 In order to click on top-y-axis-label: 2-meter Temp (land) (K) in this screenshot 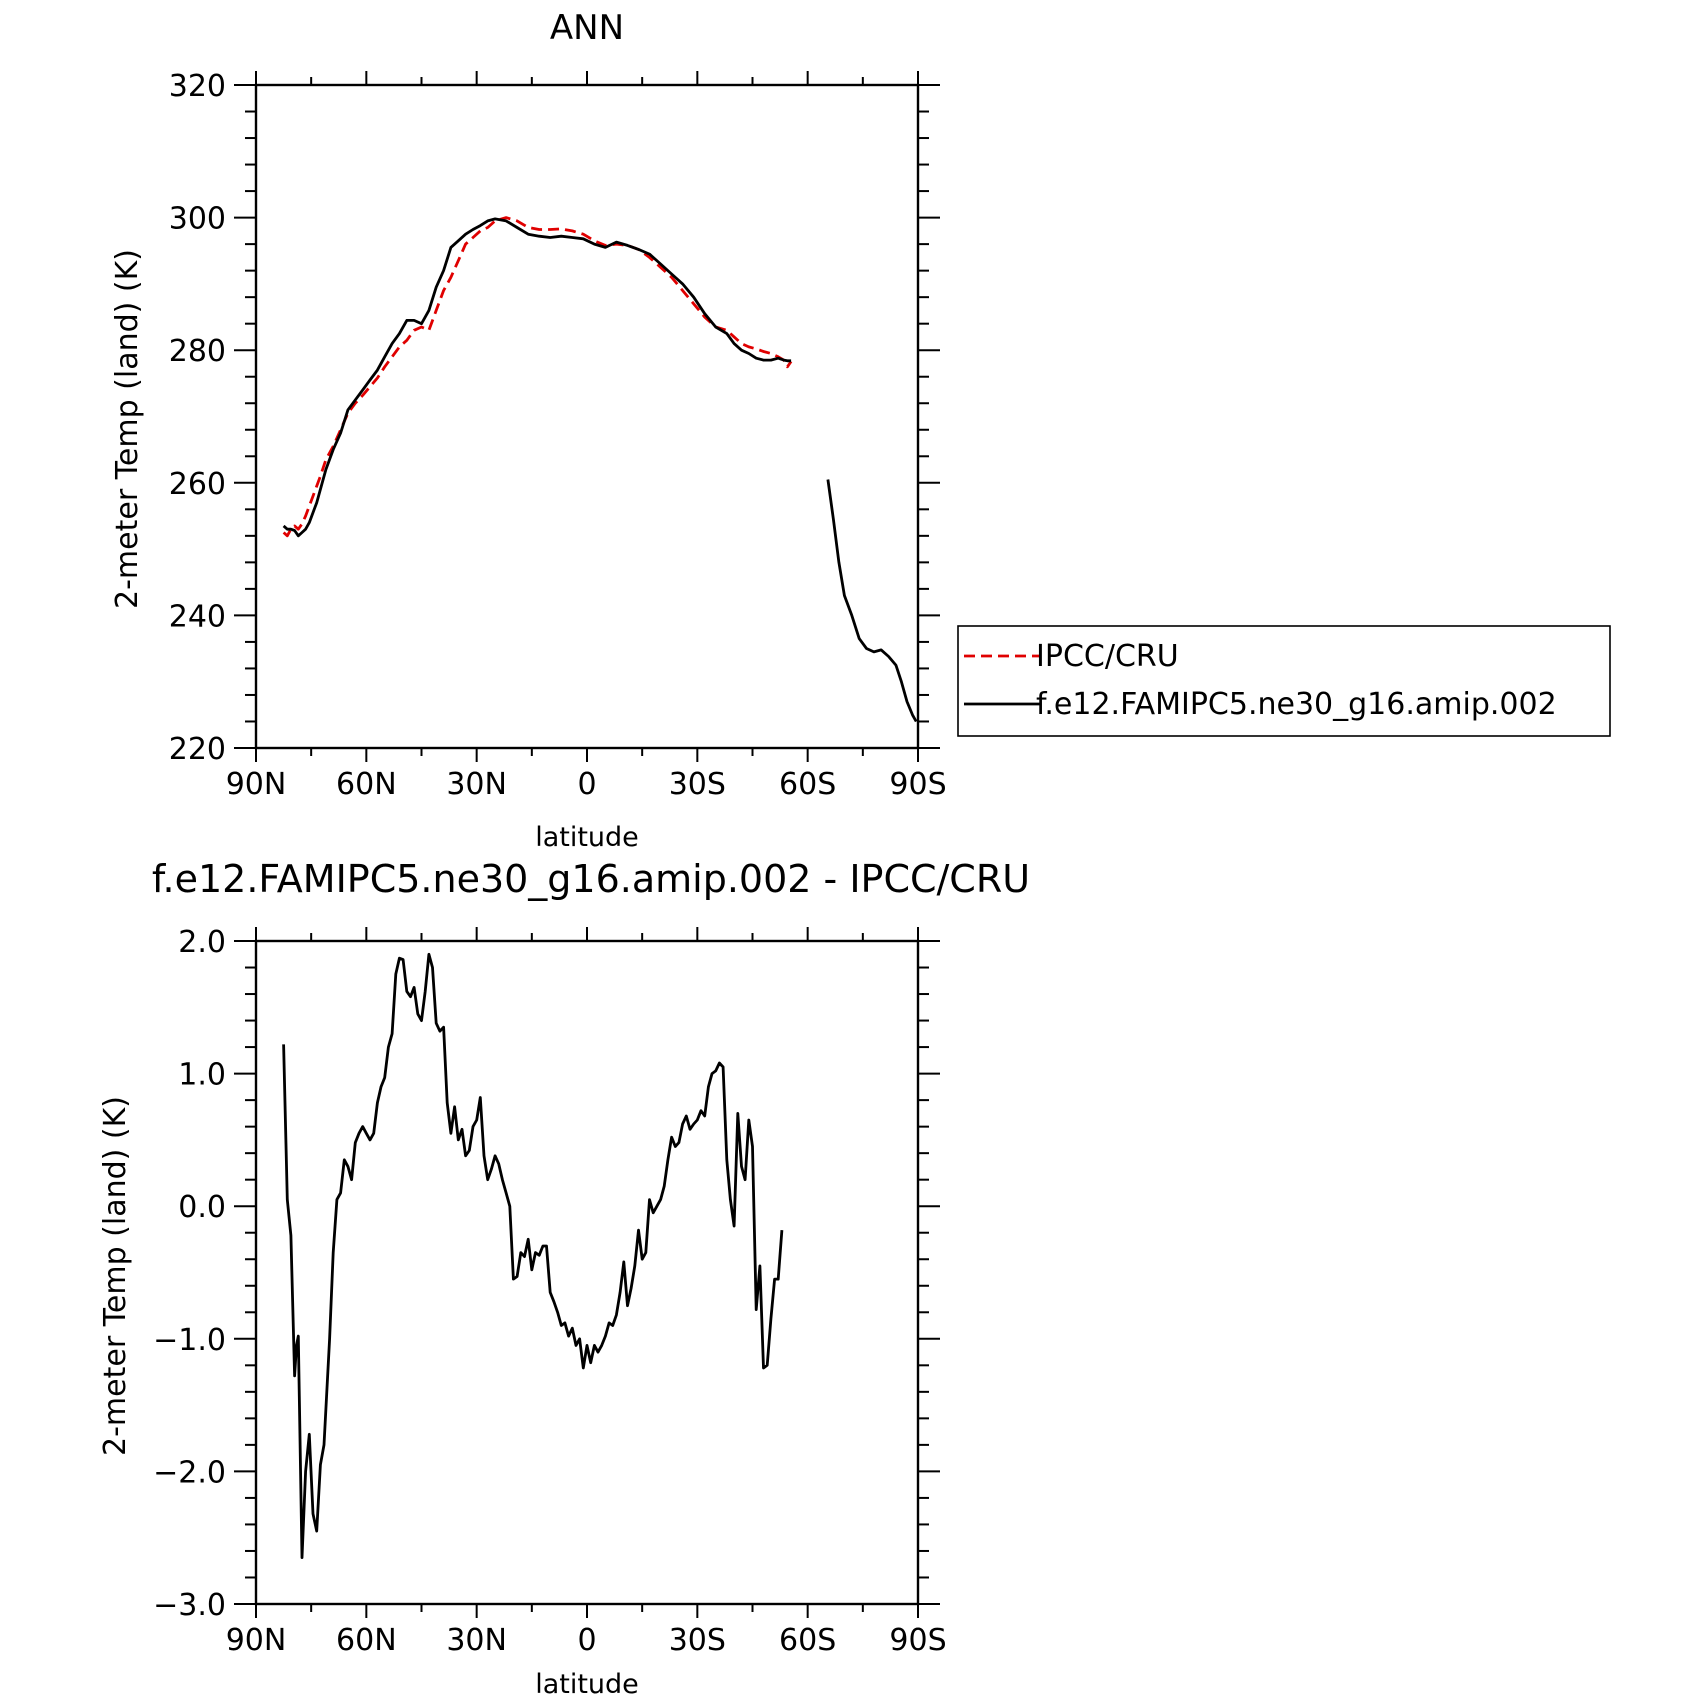, I will do `click(127, 429)`.